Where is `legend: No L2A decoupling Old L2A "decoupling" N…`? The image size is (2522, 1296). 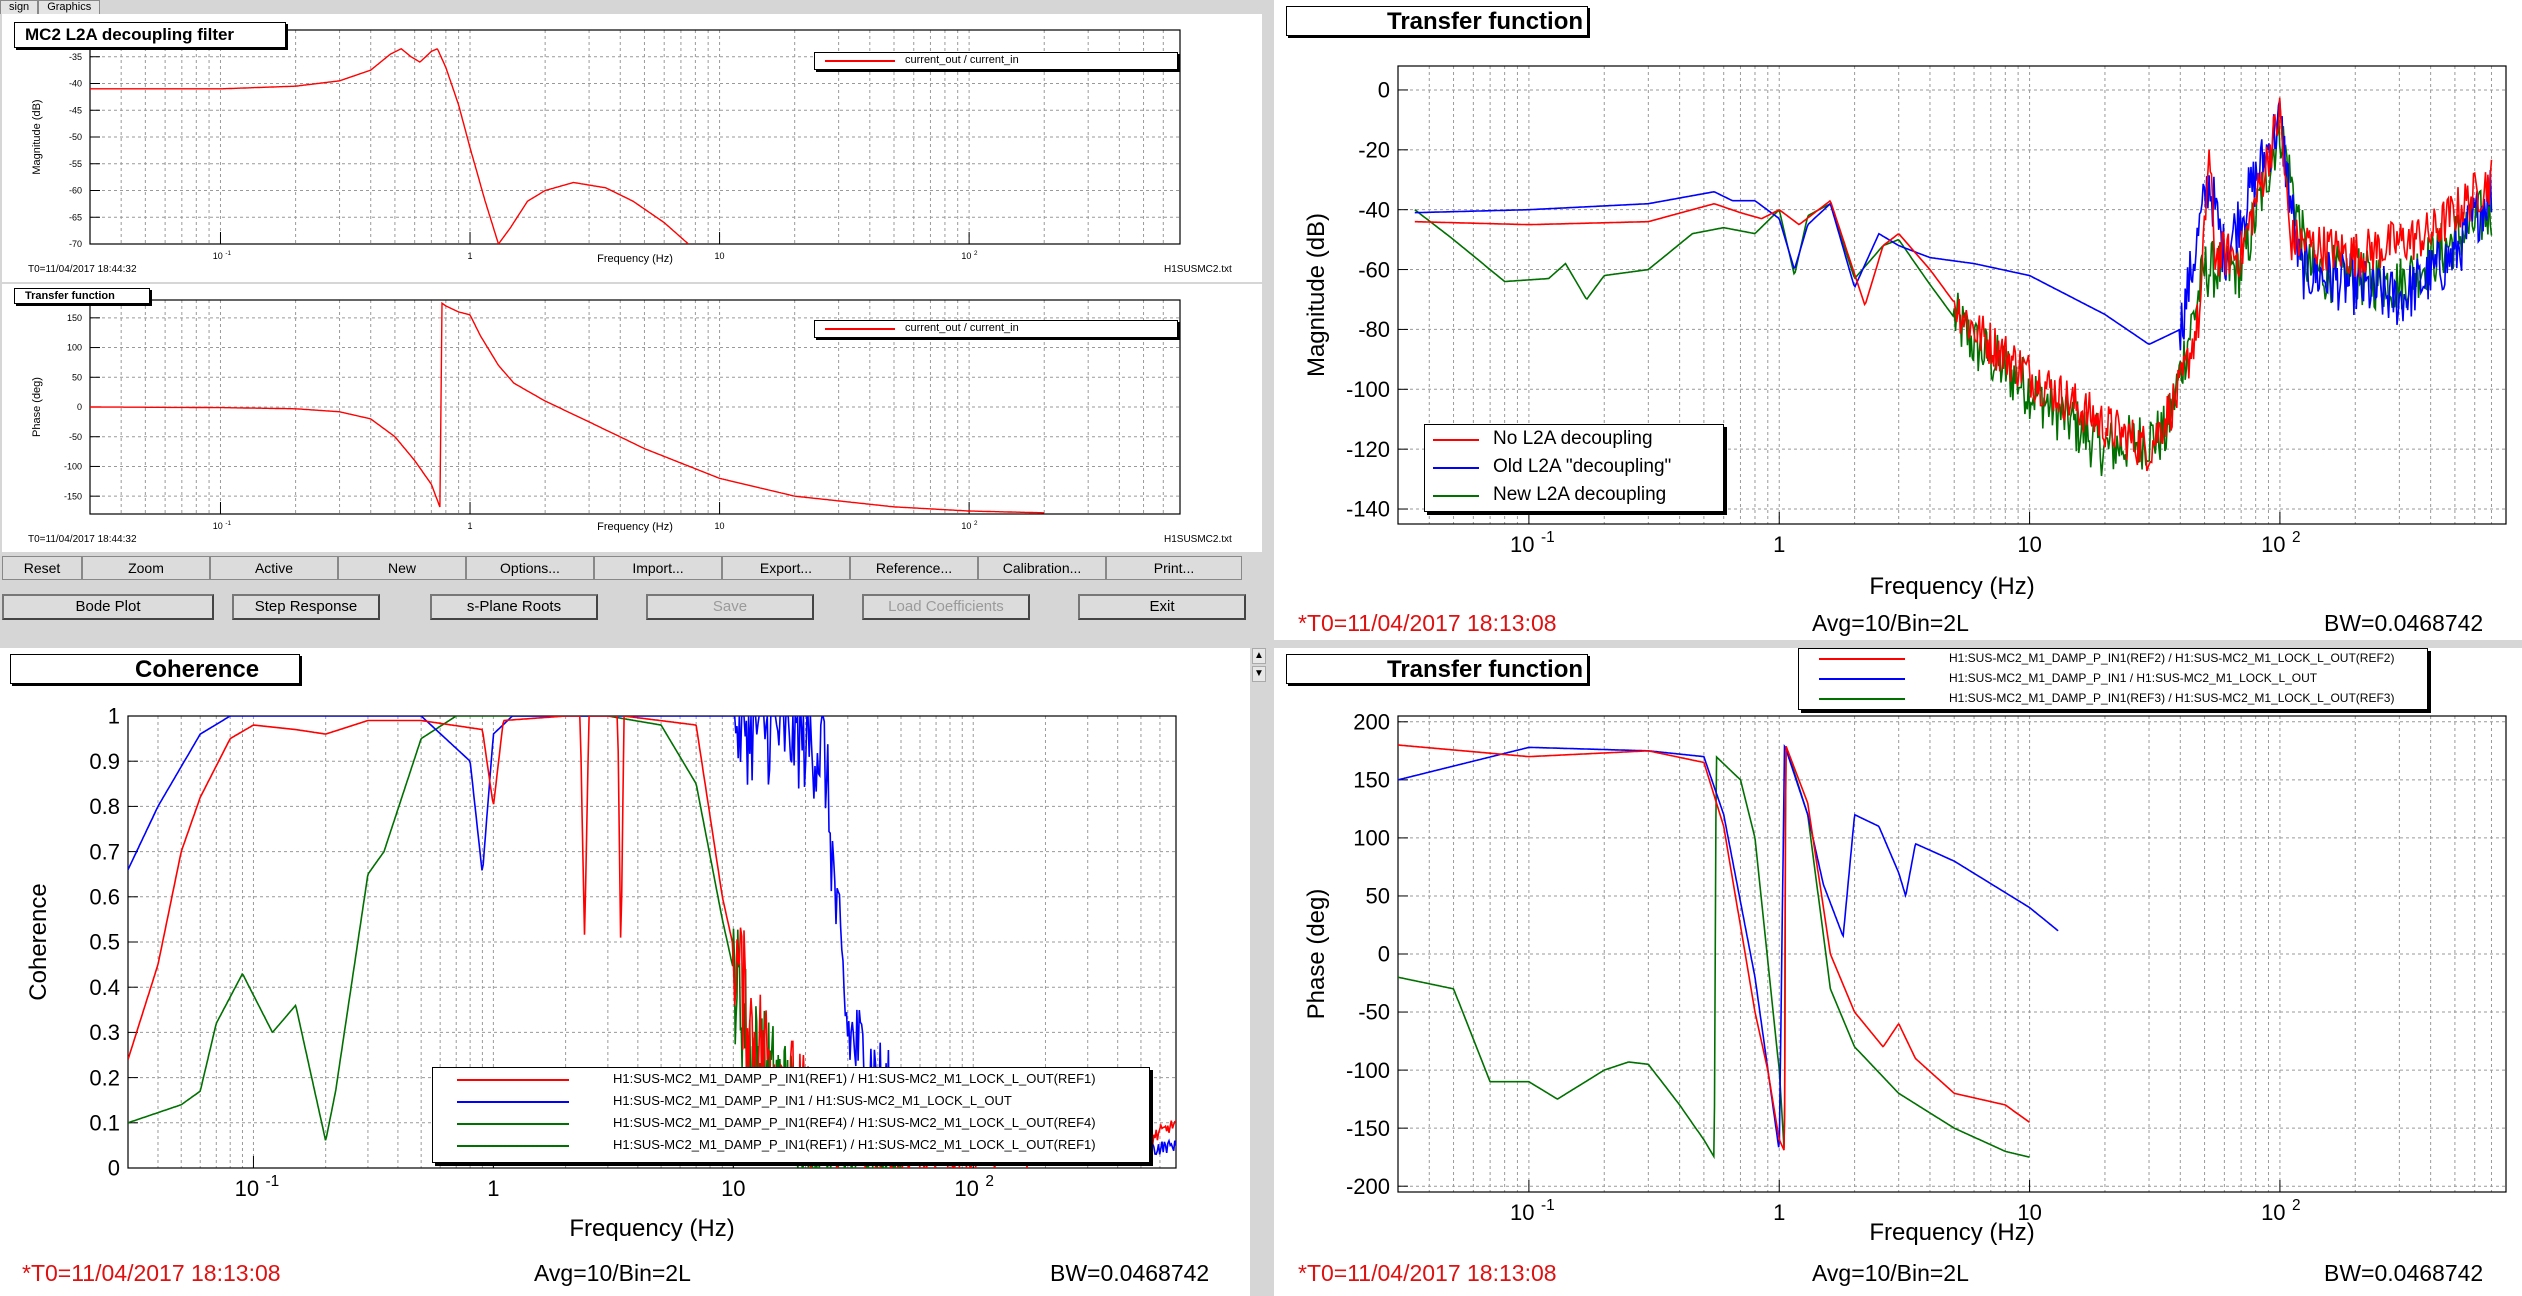
legend: No L2A decoupling Old L2A "decoupling" N… is located at coordinates (1574, 468).